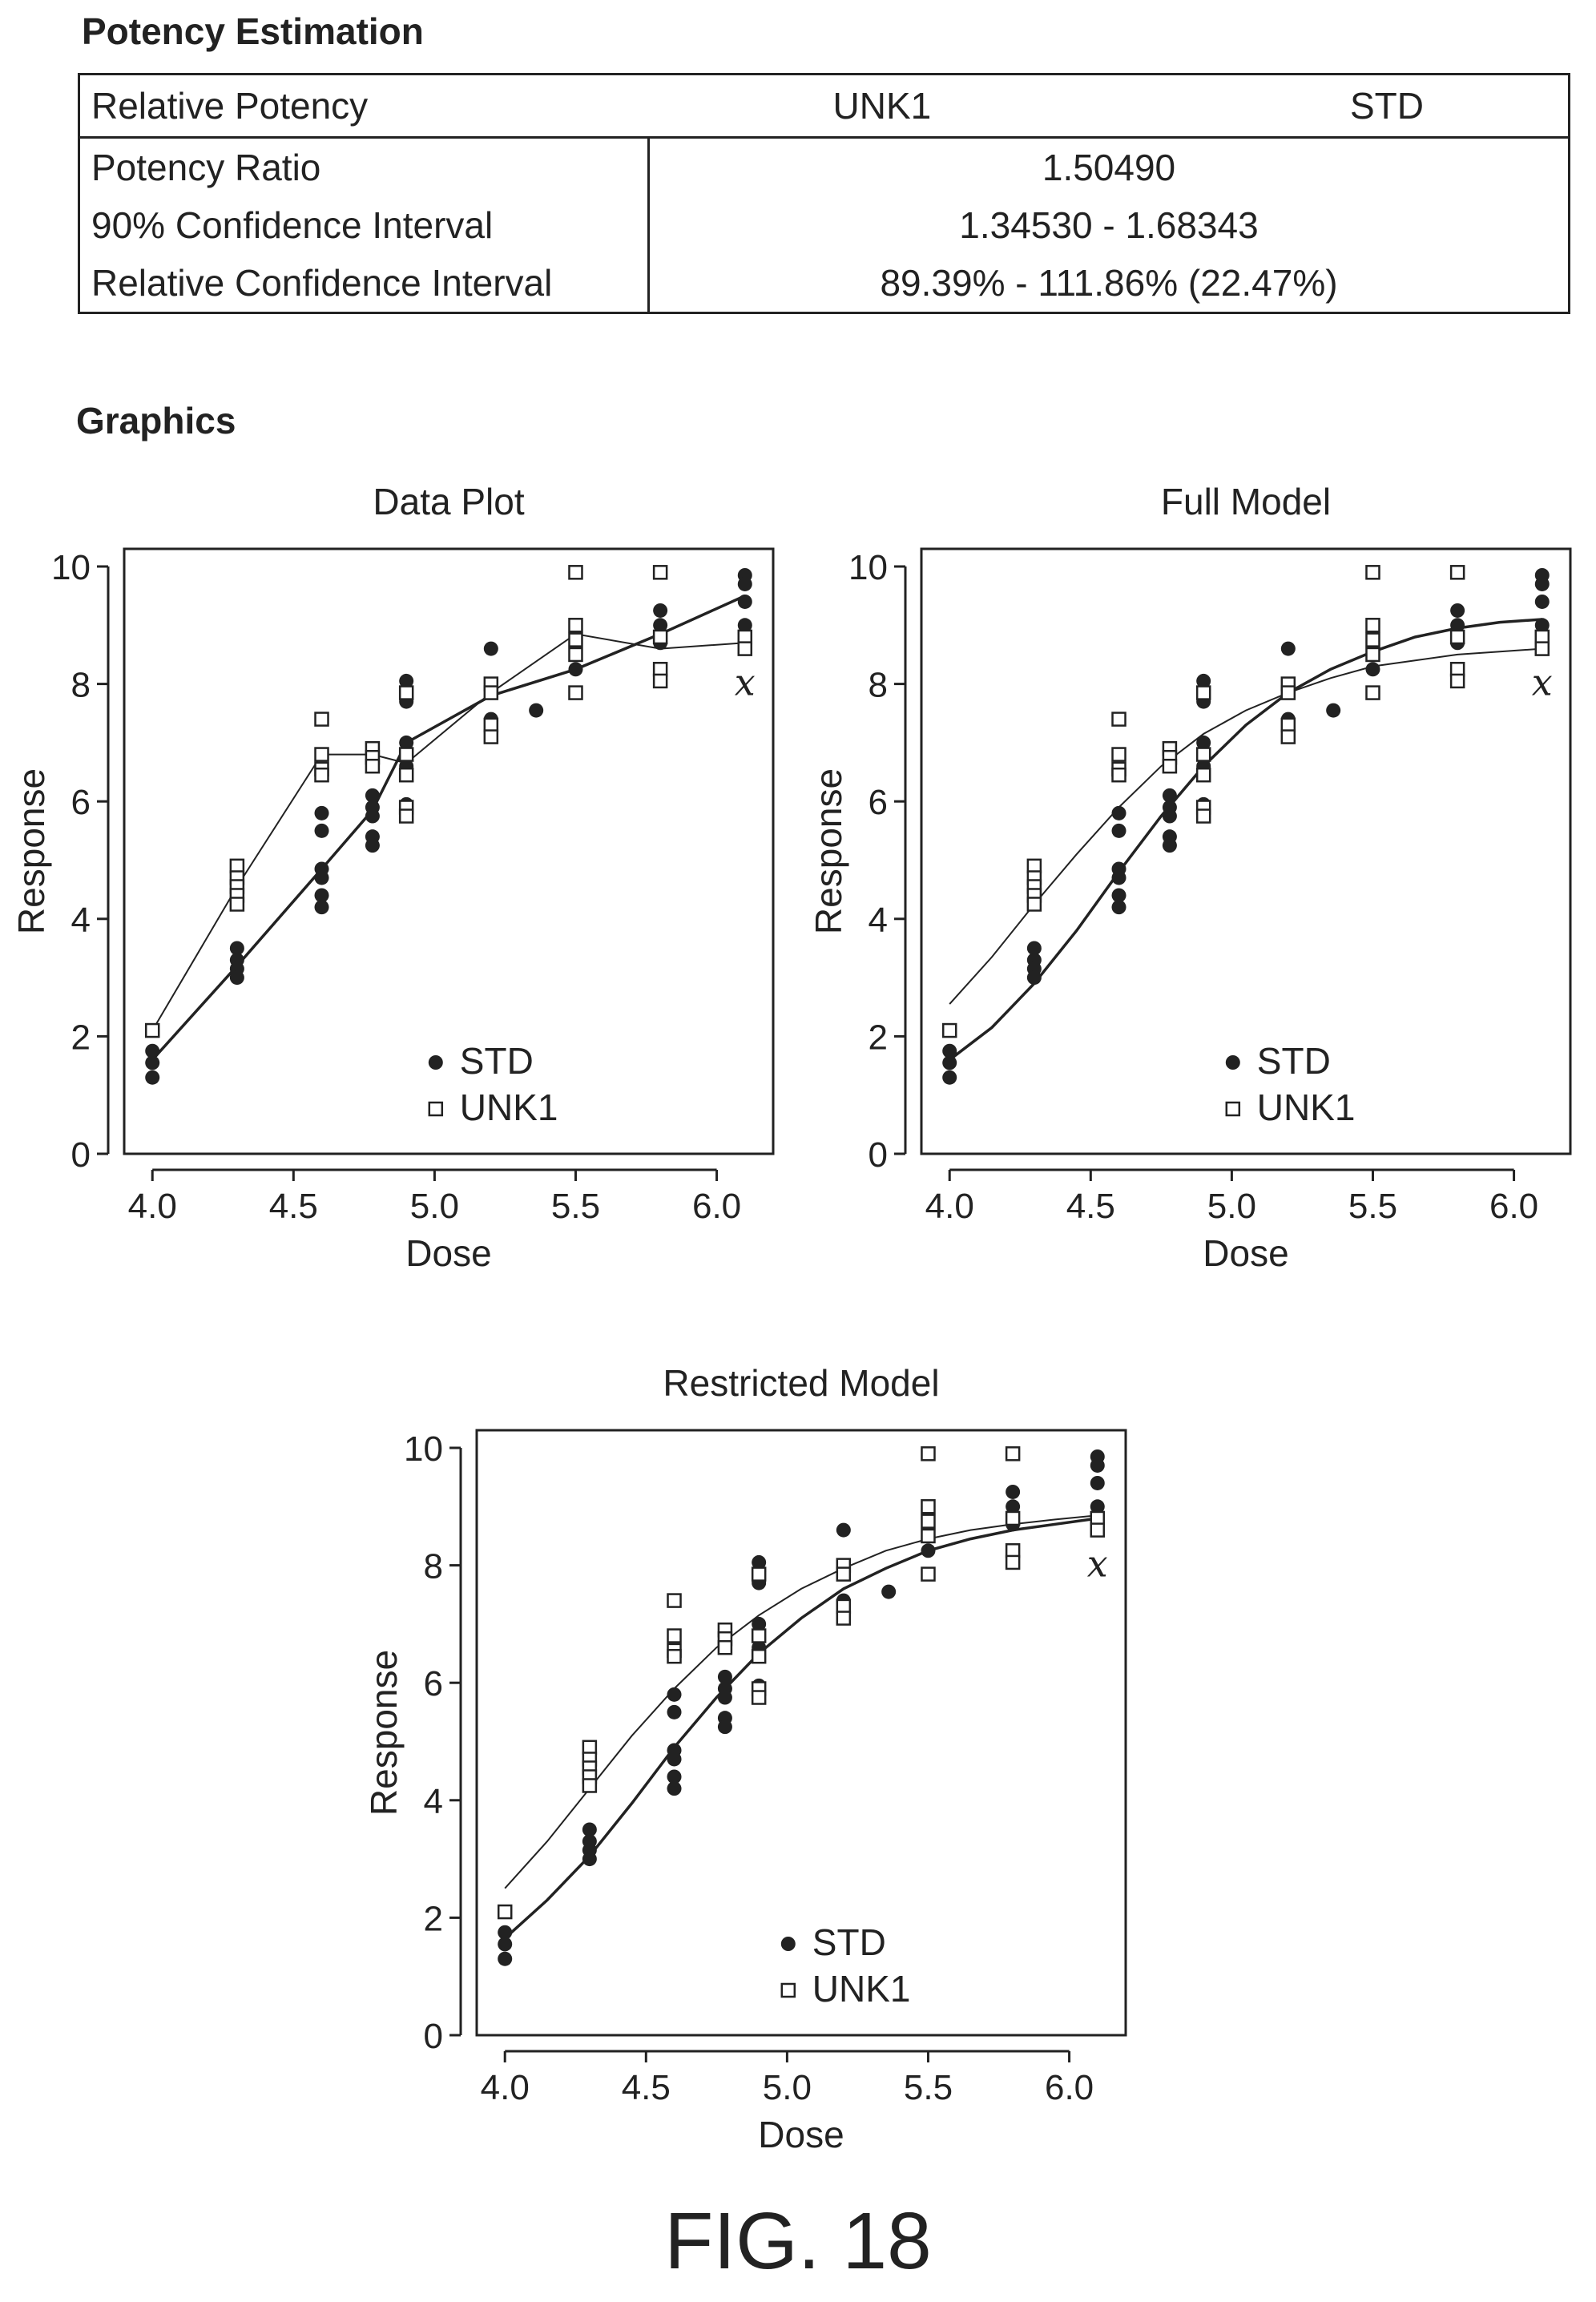 The height and width of the screenshot is (2302, 1596). I want to click on figure-label: FIG. 18, so click(798, 2241).